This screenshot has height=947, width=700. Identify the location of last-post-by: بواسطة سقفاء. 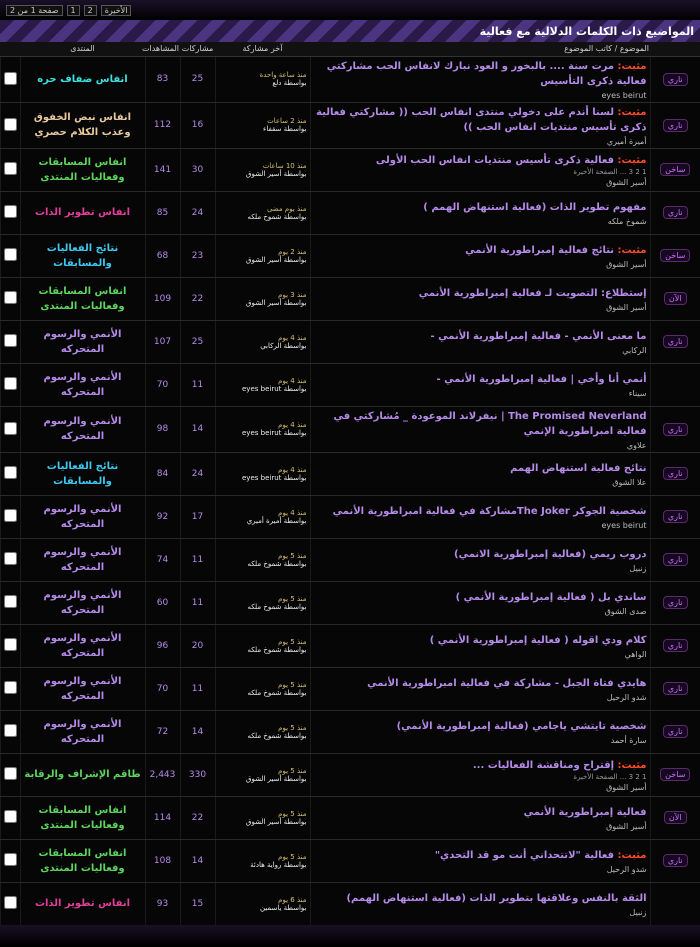
(285, 129).